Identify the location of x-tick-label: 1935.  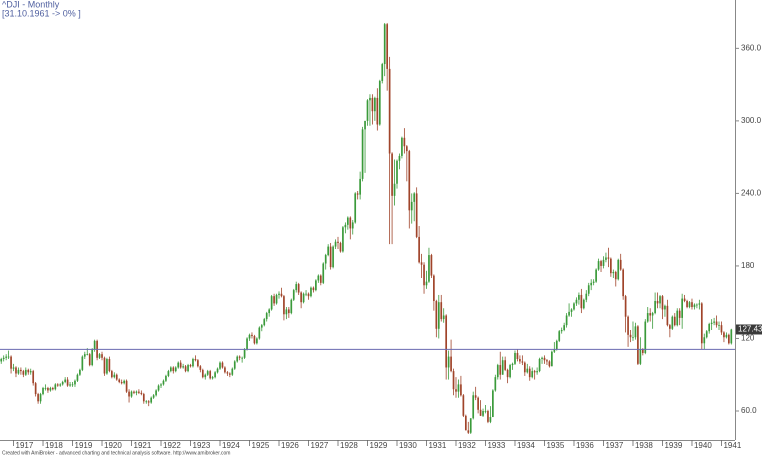
(555, 445).